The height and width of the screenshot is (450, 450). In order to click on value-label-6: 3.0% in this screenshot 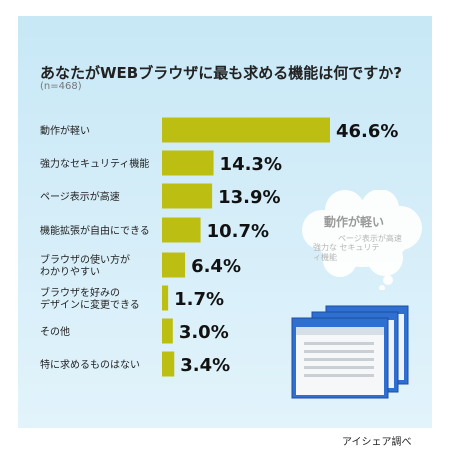, I will do `click(204, 332)`.